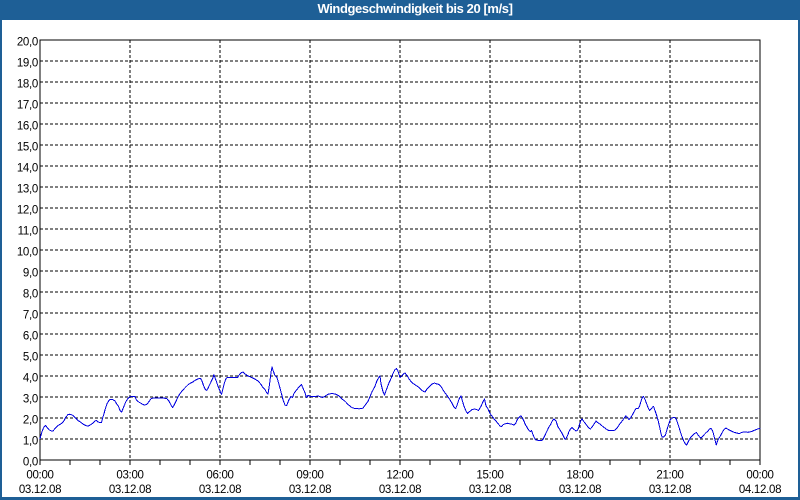  I want to click on svg-text: 16,0, so click(27, 127).